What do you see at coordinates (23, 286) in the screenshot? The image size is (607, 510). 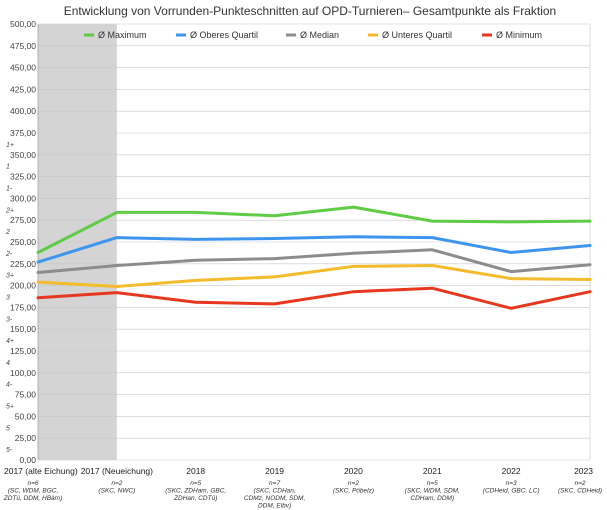 I see `y-tick-label: 200,00` at bounding box center [23, 286].